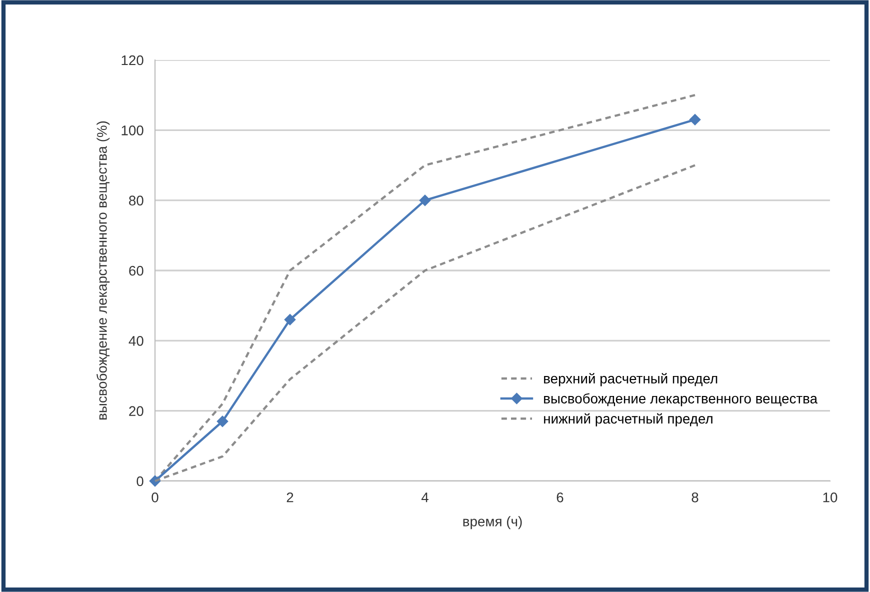  Describe the element at coordinates (136, 271) in the screenshot. I see `y-tick-label: 60` at that location.